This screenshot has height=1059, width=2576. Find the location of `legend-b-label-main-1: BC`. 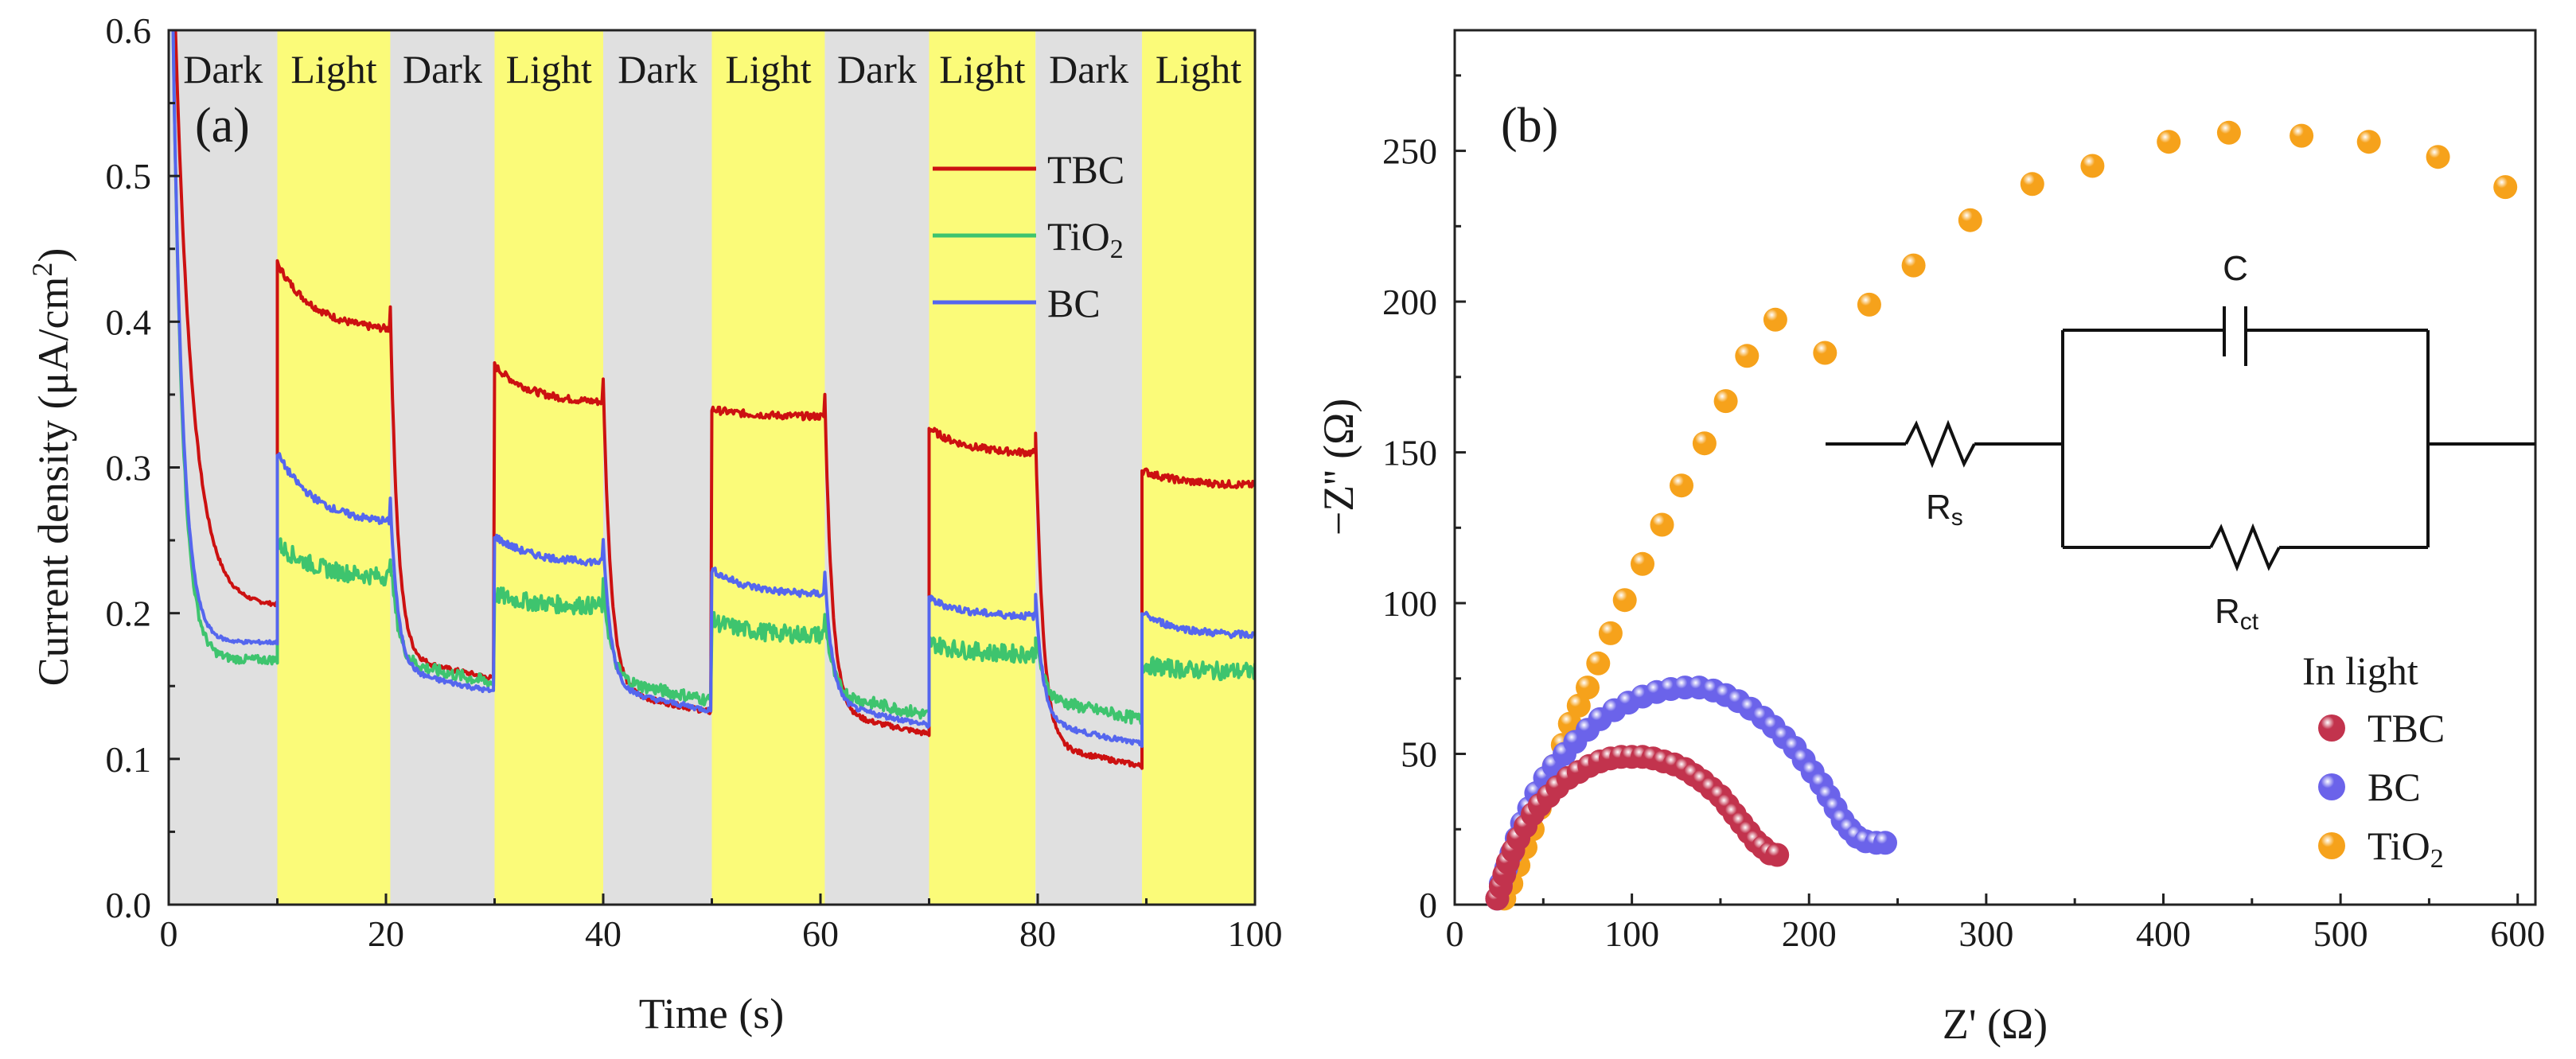

legend-b-label-main-1: BC is located at coordinates (2394, 787).